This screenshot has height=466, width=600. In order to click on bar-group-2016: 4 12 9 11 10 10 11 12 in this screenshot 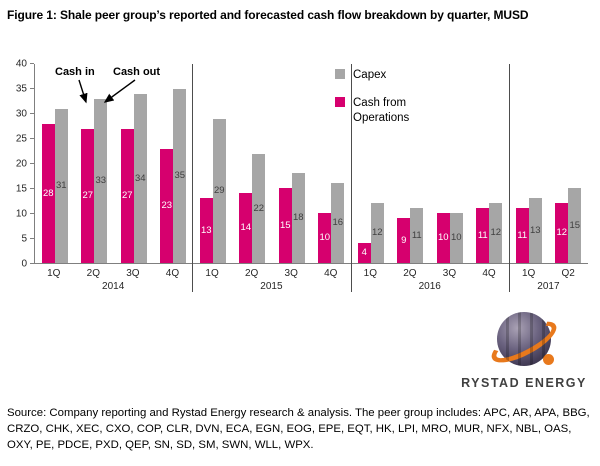, I will do `click(430, 163)`.